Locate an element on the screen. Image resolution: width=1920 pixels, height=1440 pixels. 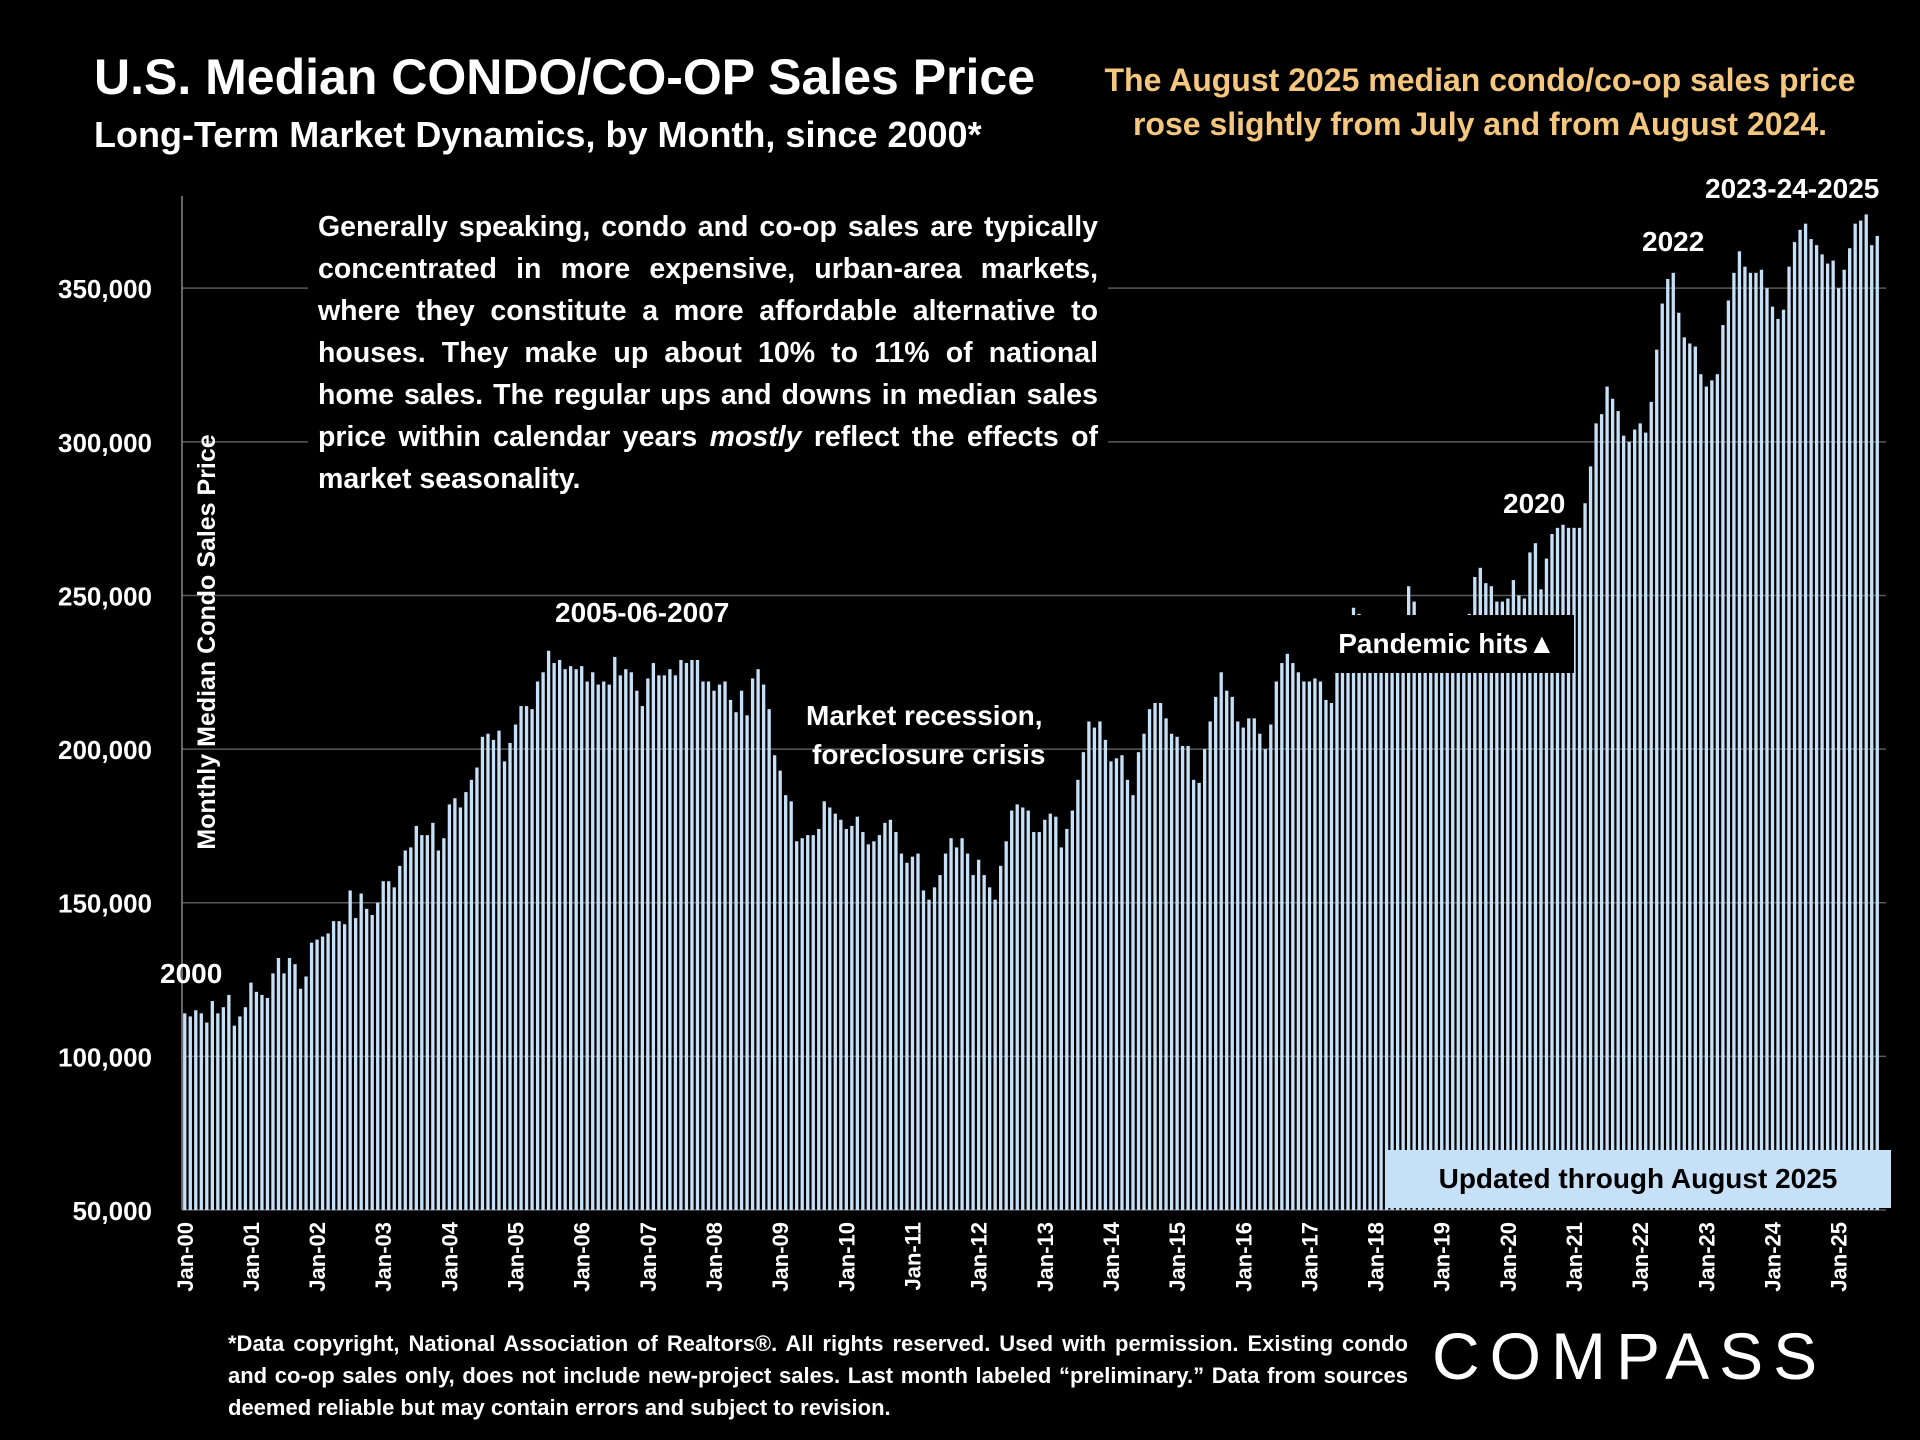
y-tick-label: 100,000 is located at coordinates (105, 1057).